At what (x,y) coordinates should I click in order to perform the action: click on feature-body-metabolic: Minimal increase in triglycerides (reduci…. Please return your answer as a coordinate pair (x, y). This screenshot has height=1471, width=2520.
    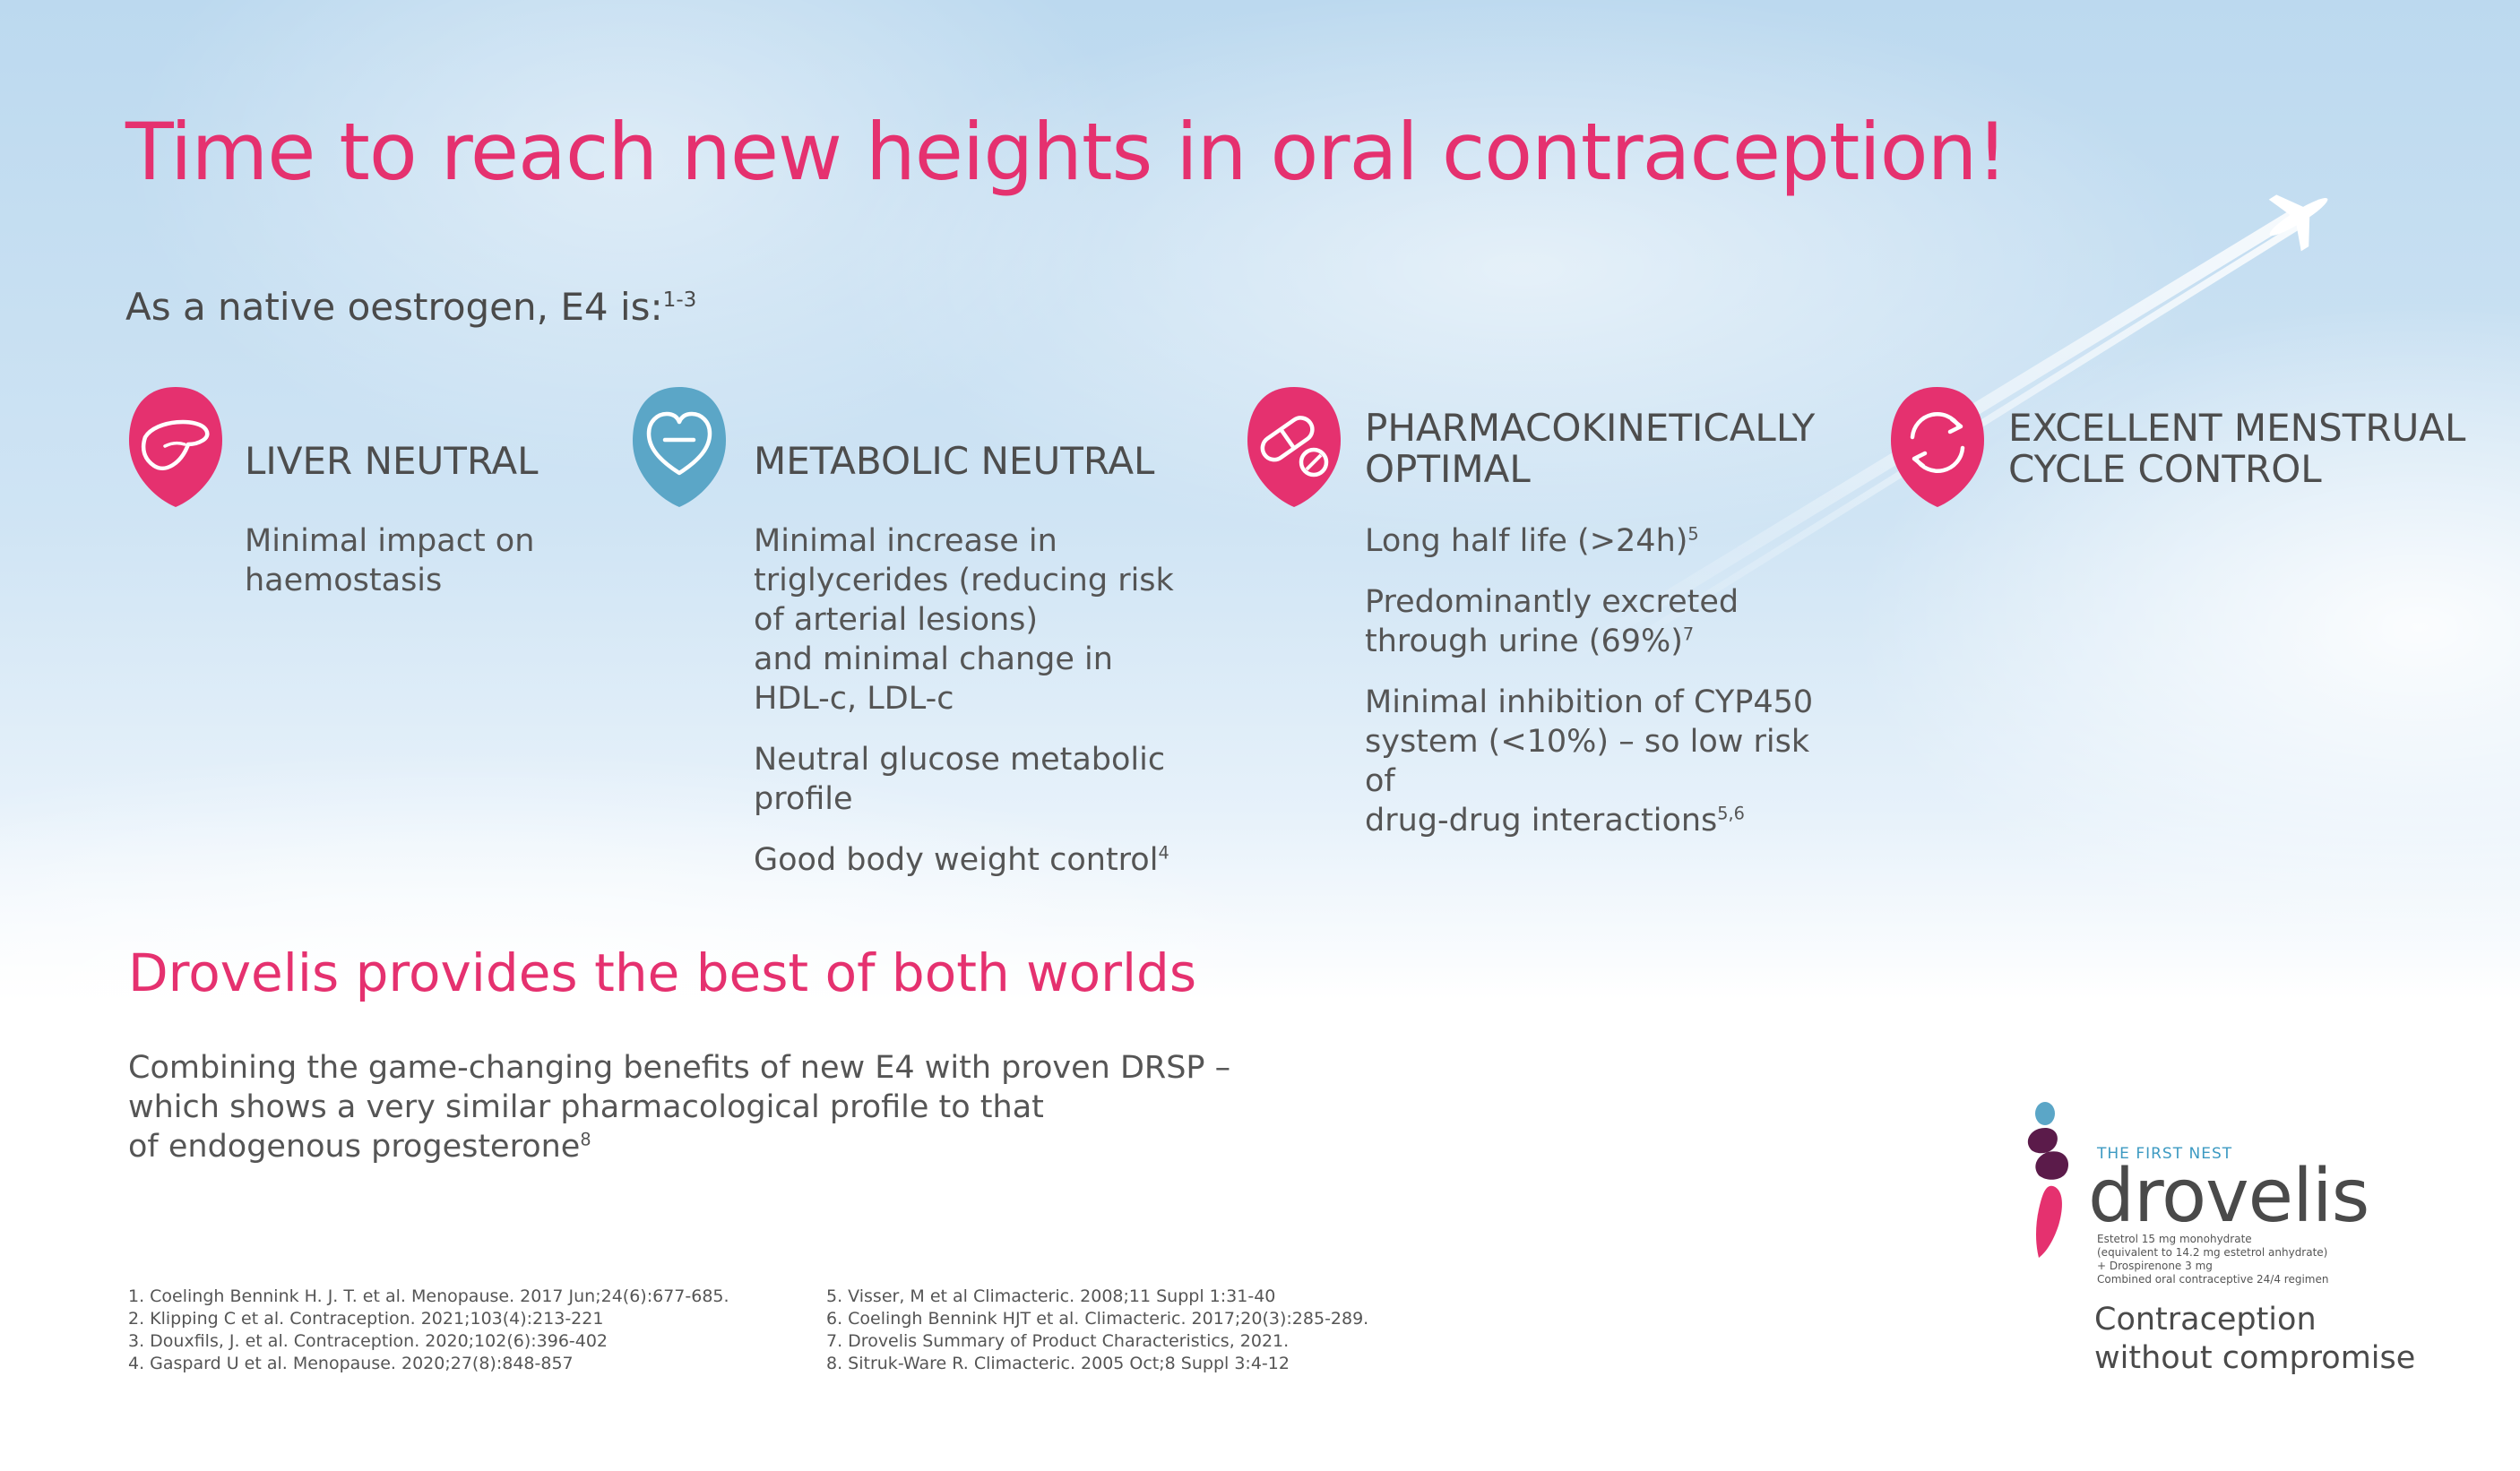
    Looking at the image, I should click on (964, 700).